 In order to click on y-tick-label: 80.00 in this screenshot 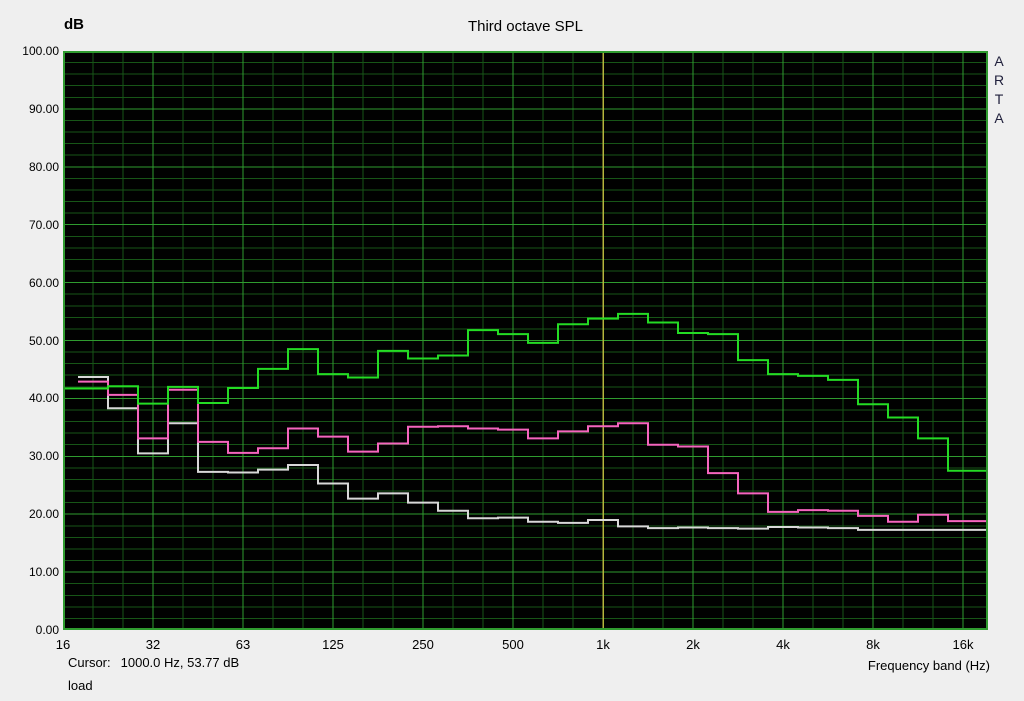, I will do `click(43, 166)`.